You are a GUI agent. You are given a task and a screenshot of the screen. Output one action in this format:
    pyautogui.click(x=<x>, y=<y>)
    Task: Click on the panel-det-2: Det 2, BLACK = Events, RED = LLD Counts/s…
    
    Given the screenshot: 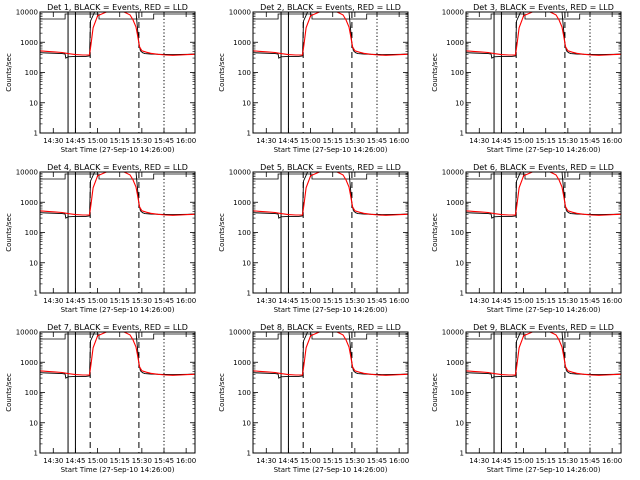 What is the action you would take?
    pyautogui.click(x=313, y=78)
    